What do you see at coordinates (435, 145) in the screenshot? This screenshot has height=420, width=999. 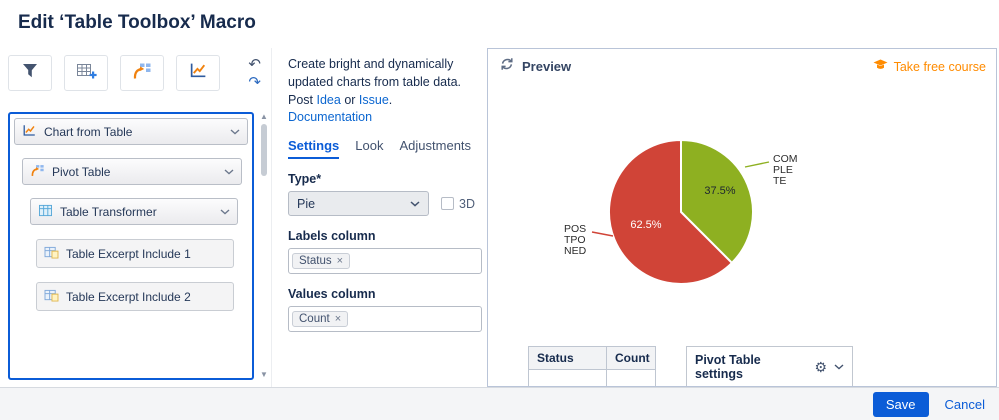 I see `tab-adjustments: Adjustments` at bounding box center [435, 145].